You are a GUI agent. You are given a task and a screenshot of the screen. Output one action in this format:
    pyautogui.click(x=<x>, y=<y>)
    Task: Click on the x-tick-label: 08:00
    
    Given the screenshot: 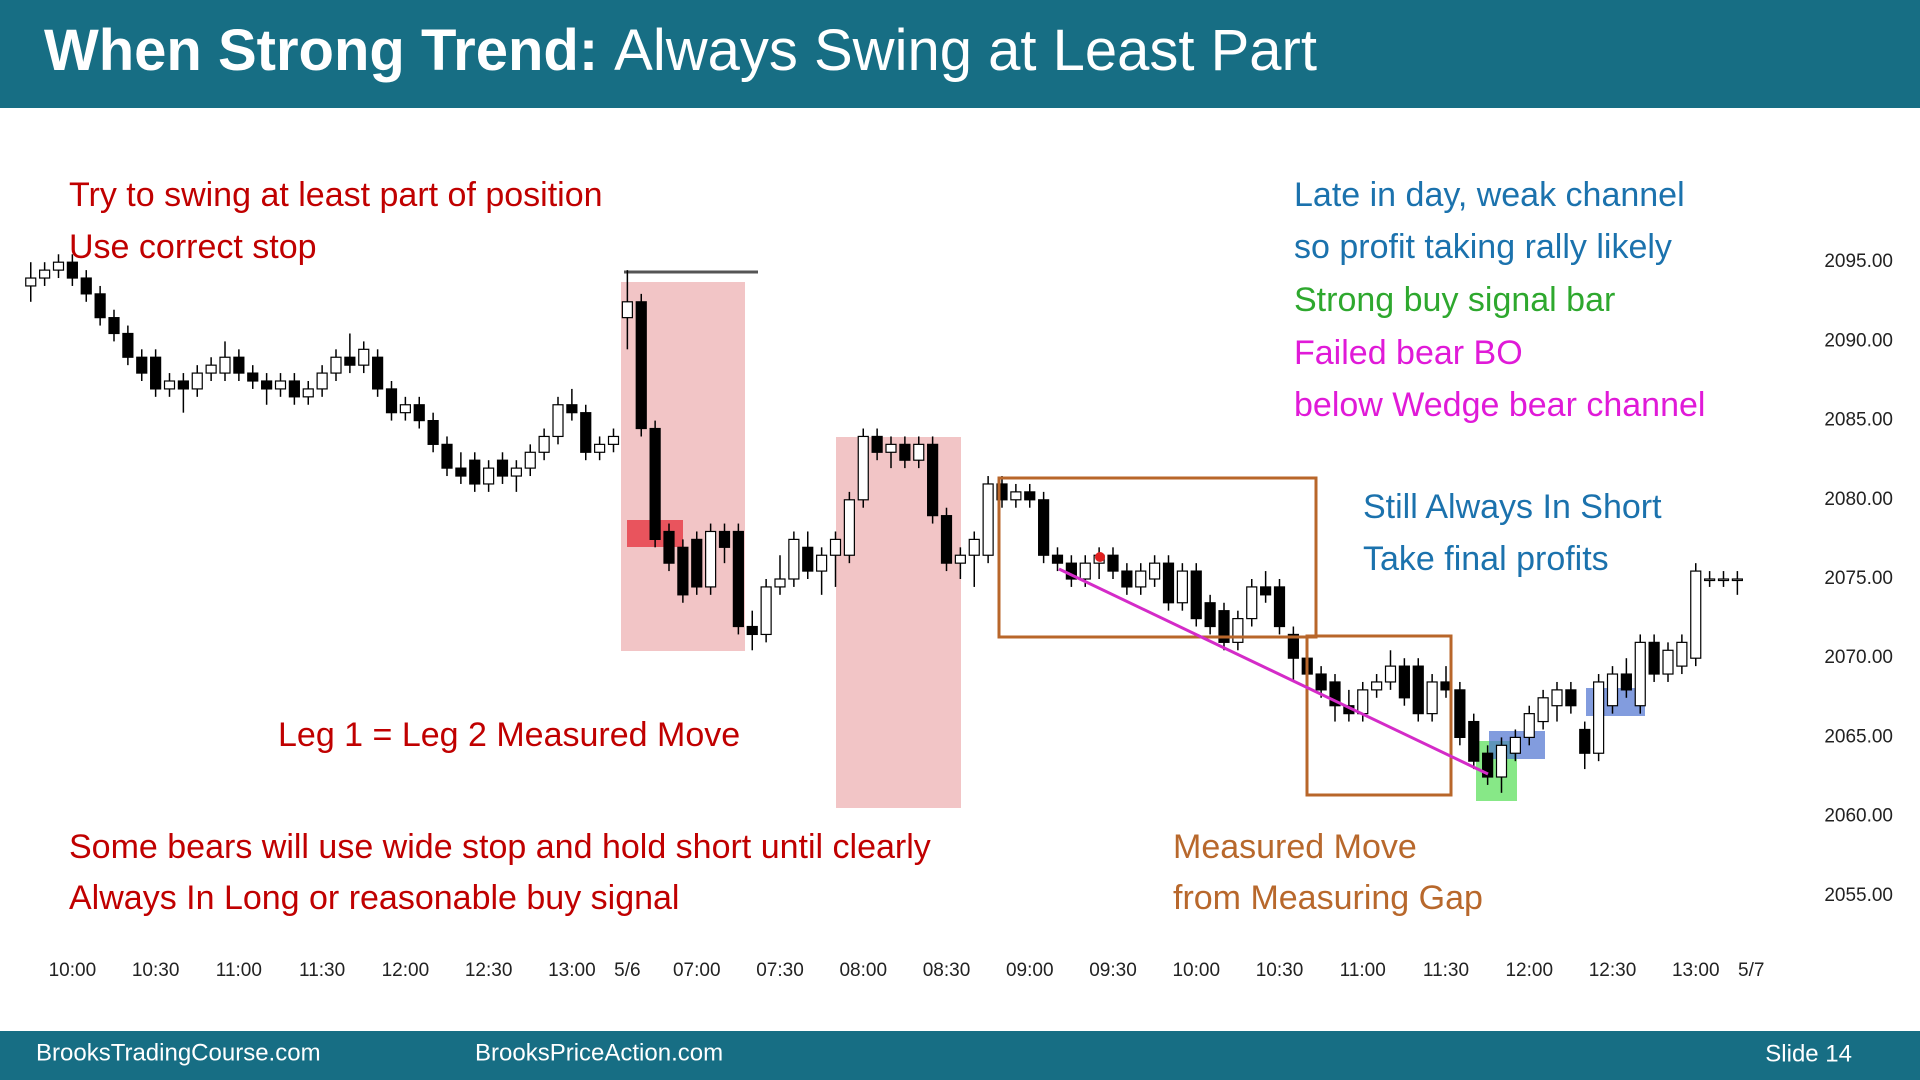 What is the action you would take?
    pyautogui.click(x=863, y=970)
    